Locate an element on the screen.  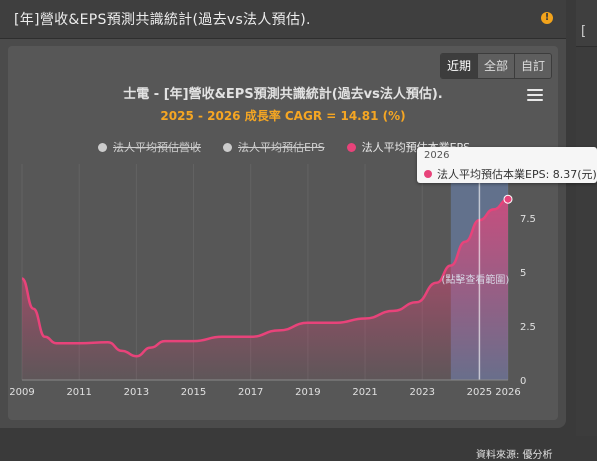
range-button-custom: 自訂 is located at coordinates (533, 66).